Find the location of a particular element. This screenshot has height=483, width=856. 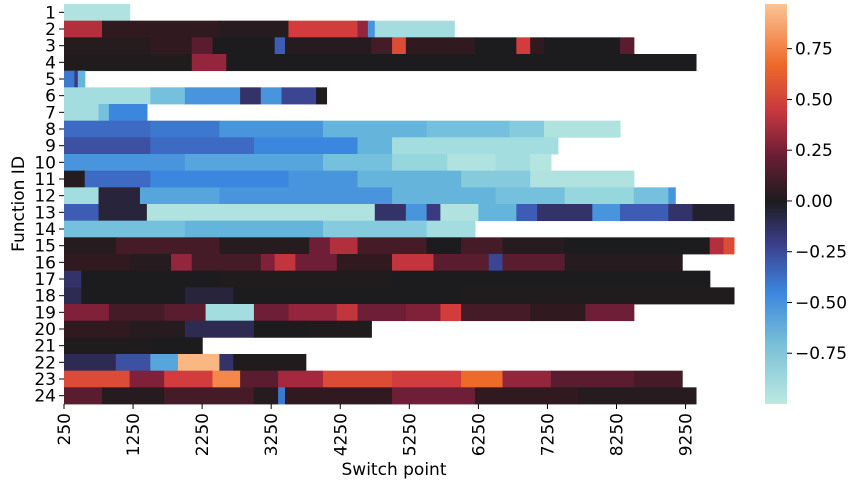

y-tick-label: 12 is located at coordinates (45, 197).